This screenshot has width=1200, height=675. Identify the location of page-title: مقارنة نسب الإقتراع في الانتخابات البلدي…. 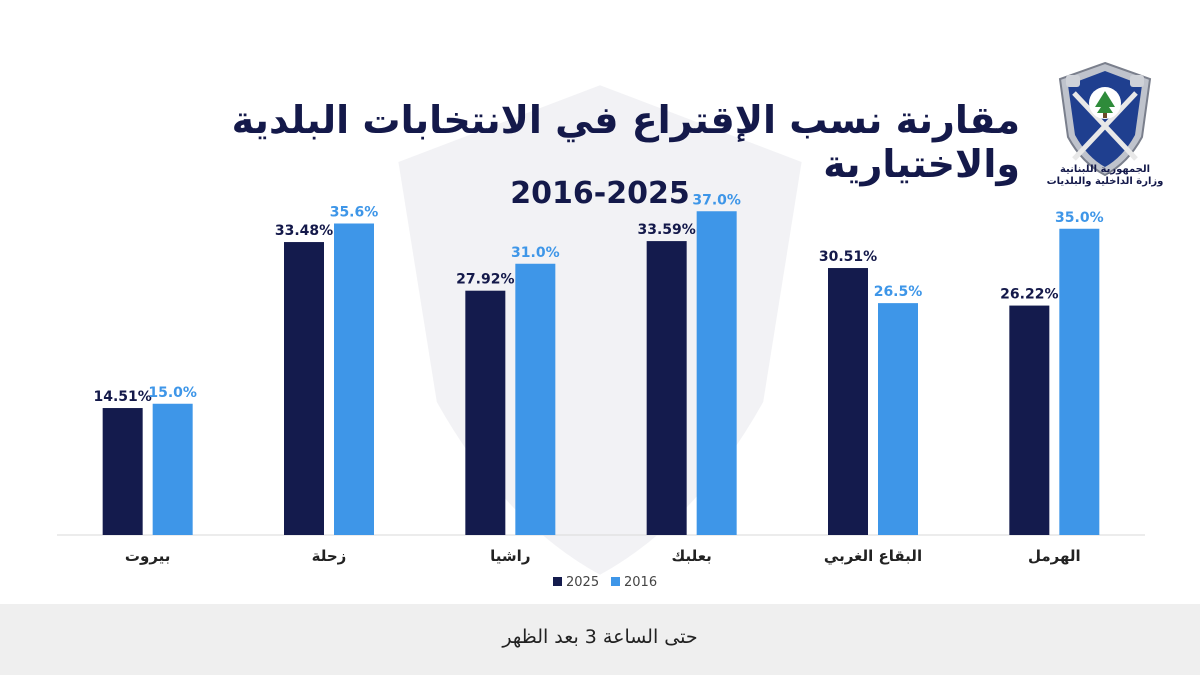
(625, 142).